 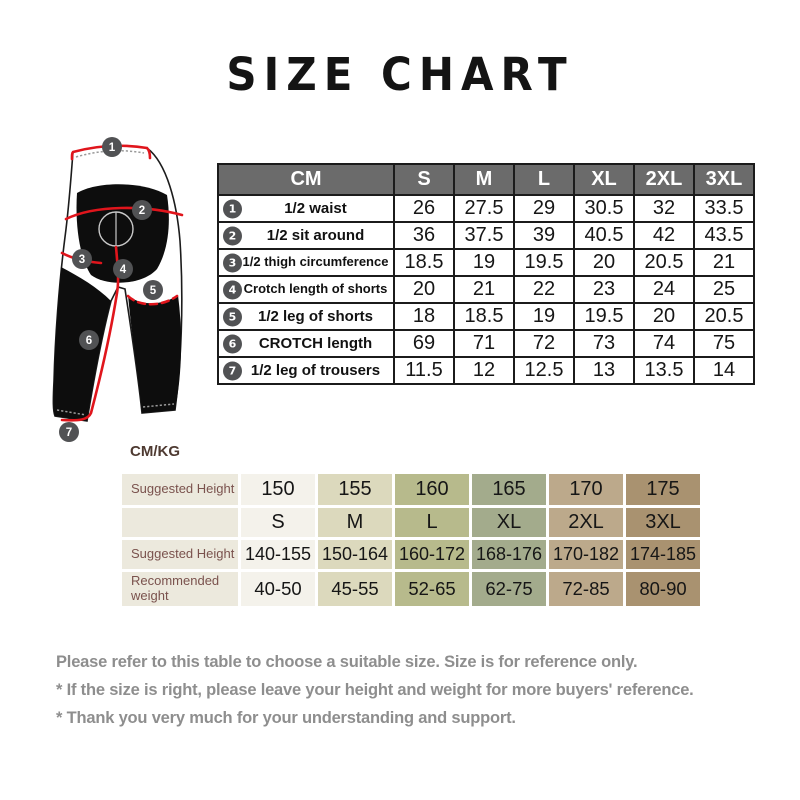 I want to click on table-cell: 2XL, so click(x=586, y=522).